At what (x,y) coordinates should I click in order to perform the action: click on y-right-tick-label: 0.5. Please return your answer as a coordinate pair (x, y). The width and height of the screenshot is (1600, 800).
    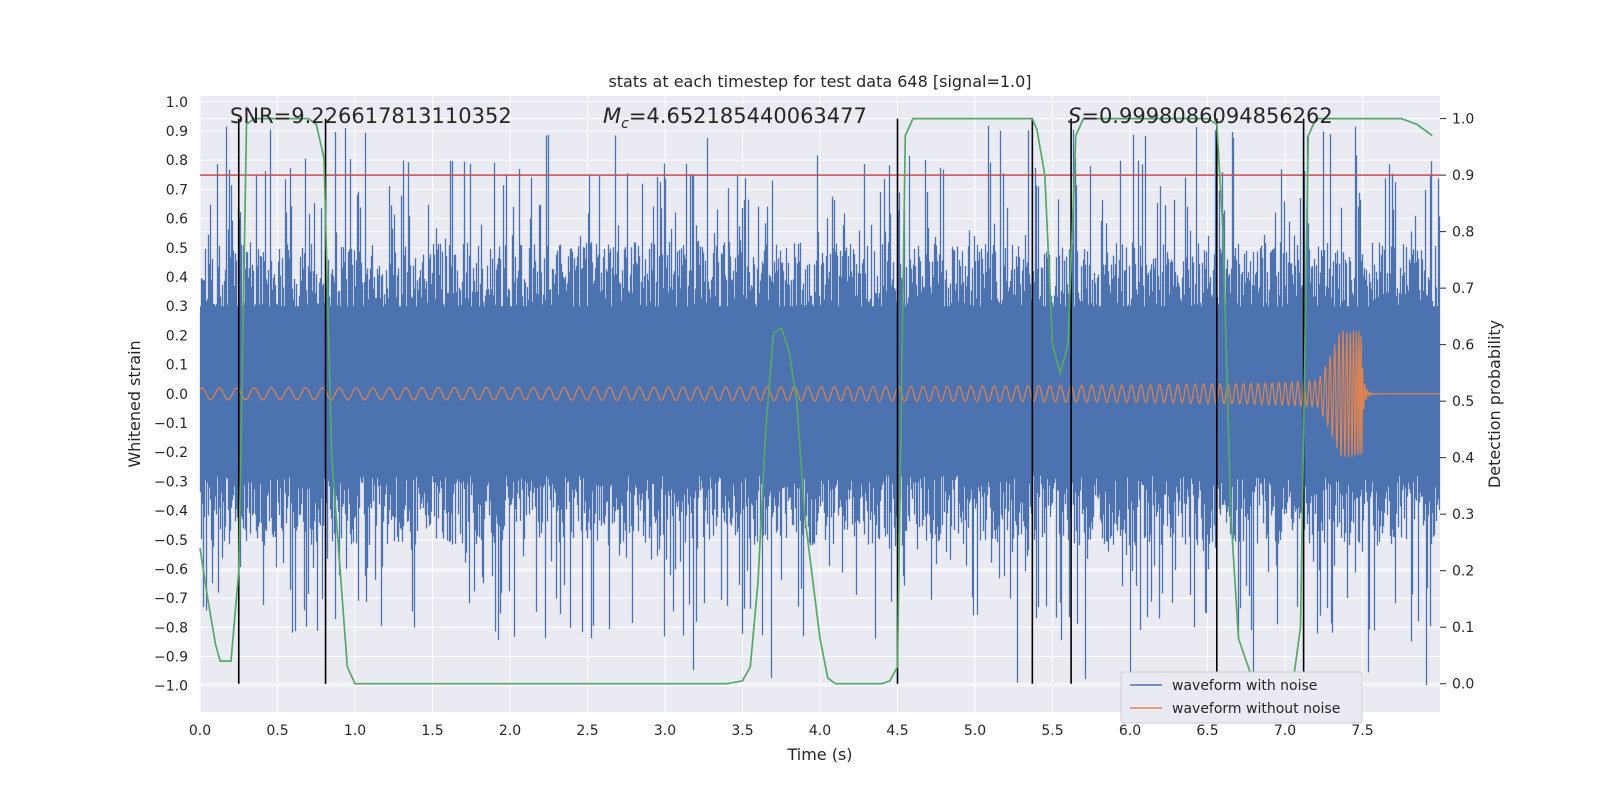
    Looking at the image, I should click on (1463, 402).